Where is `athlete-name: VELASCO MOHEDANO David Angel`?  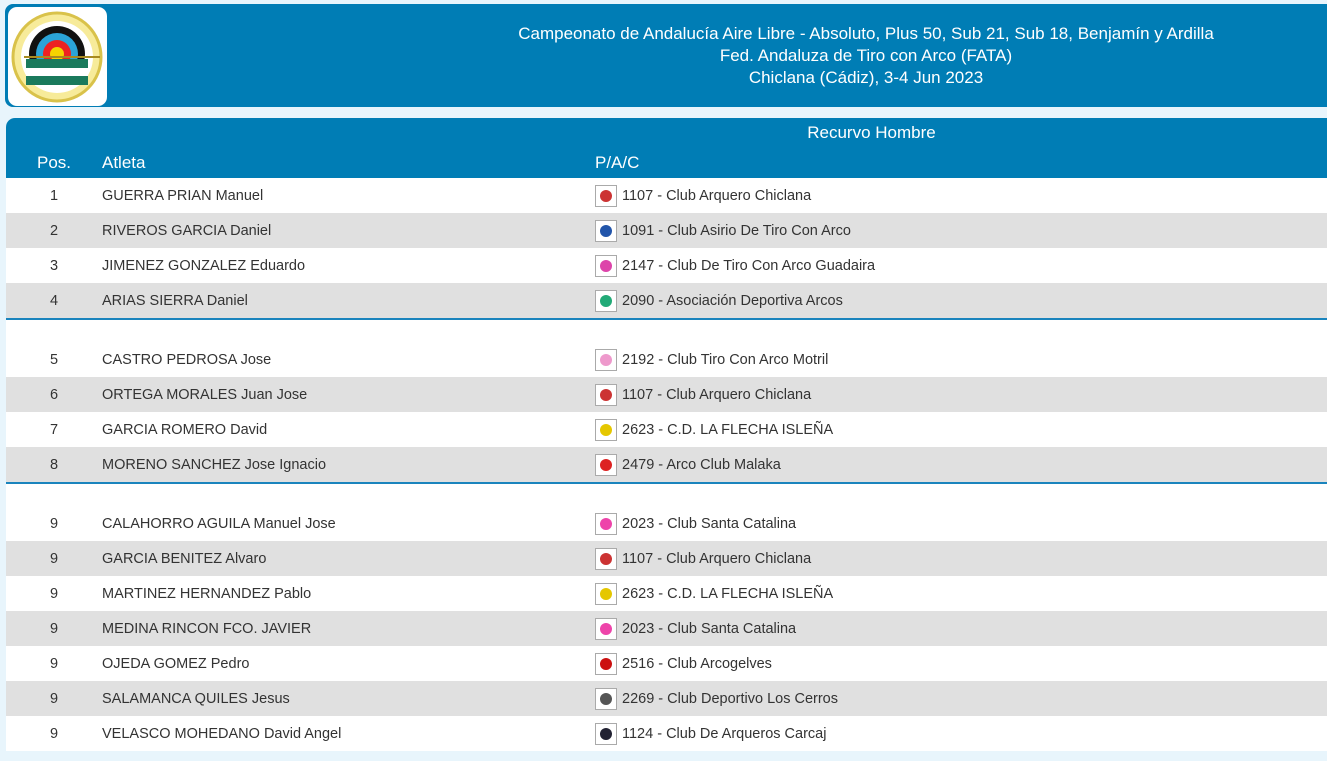
athlete-name: VELASCO MOHEDANO David Angel is located at coordinates (222, 734).